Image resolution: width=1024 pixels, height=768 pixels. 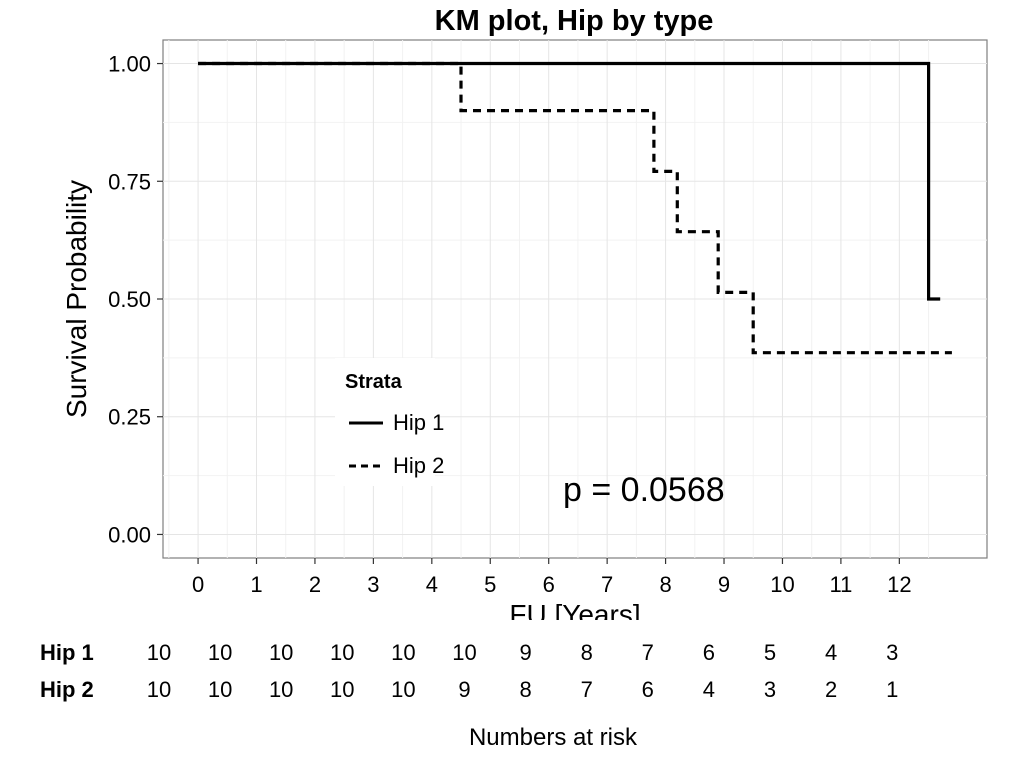 I want to click on legend: Strata Hip 1 Hip 2, so click(x=389, y=422).